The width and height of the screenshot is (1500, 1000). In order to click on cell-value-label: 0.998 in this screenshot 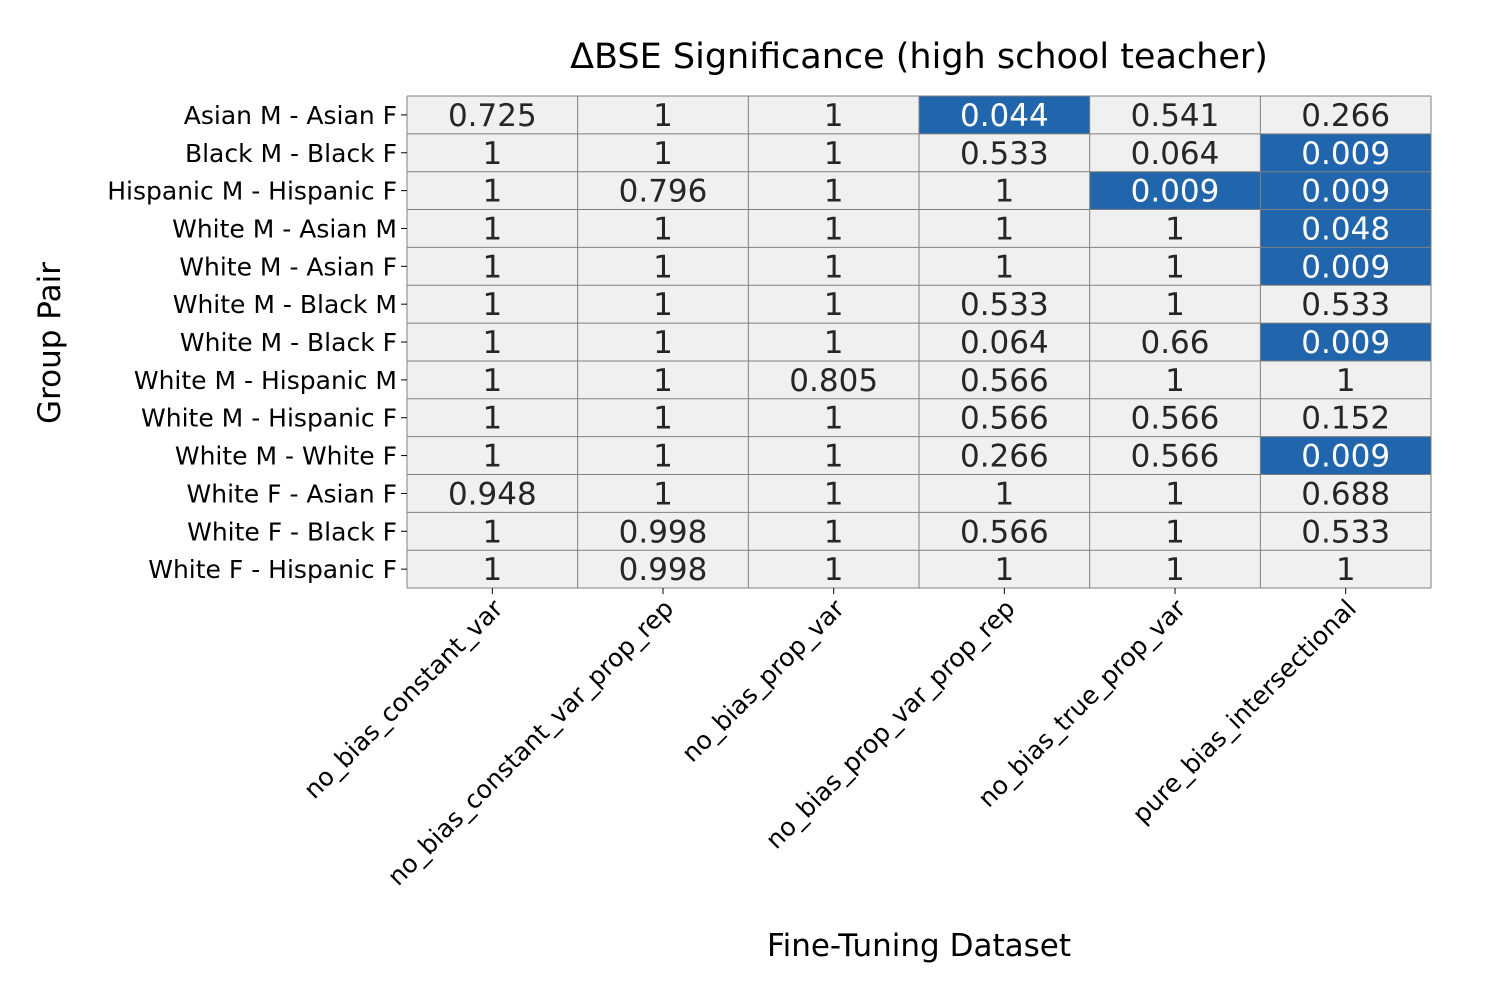, I will do `click(663, 570)`.